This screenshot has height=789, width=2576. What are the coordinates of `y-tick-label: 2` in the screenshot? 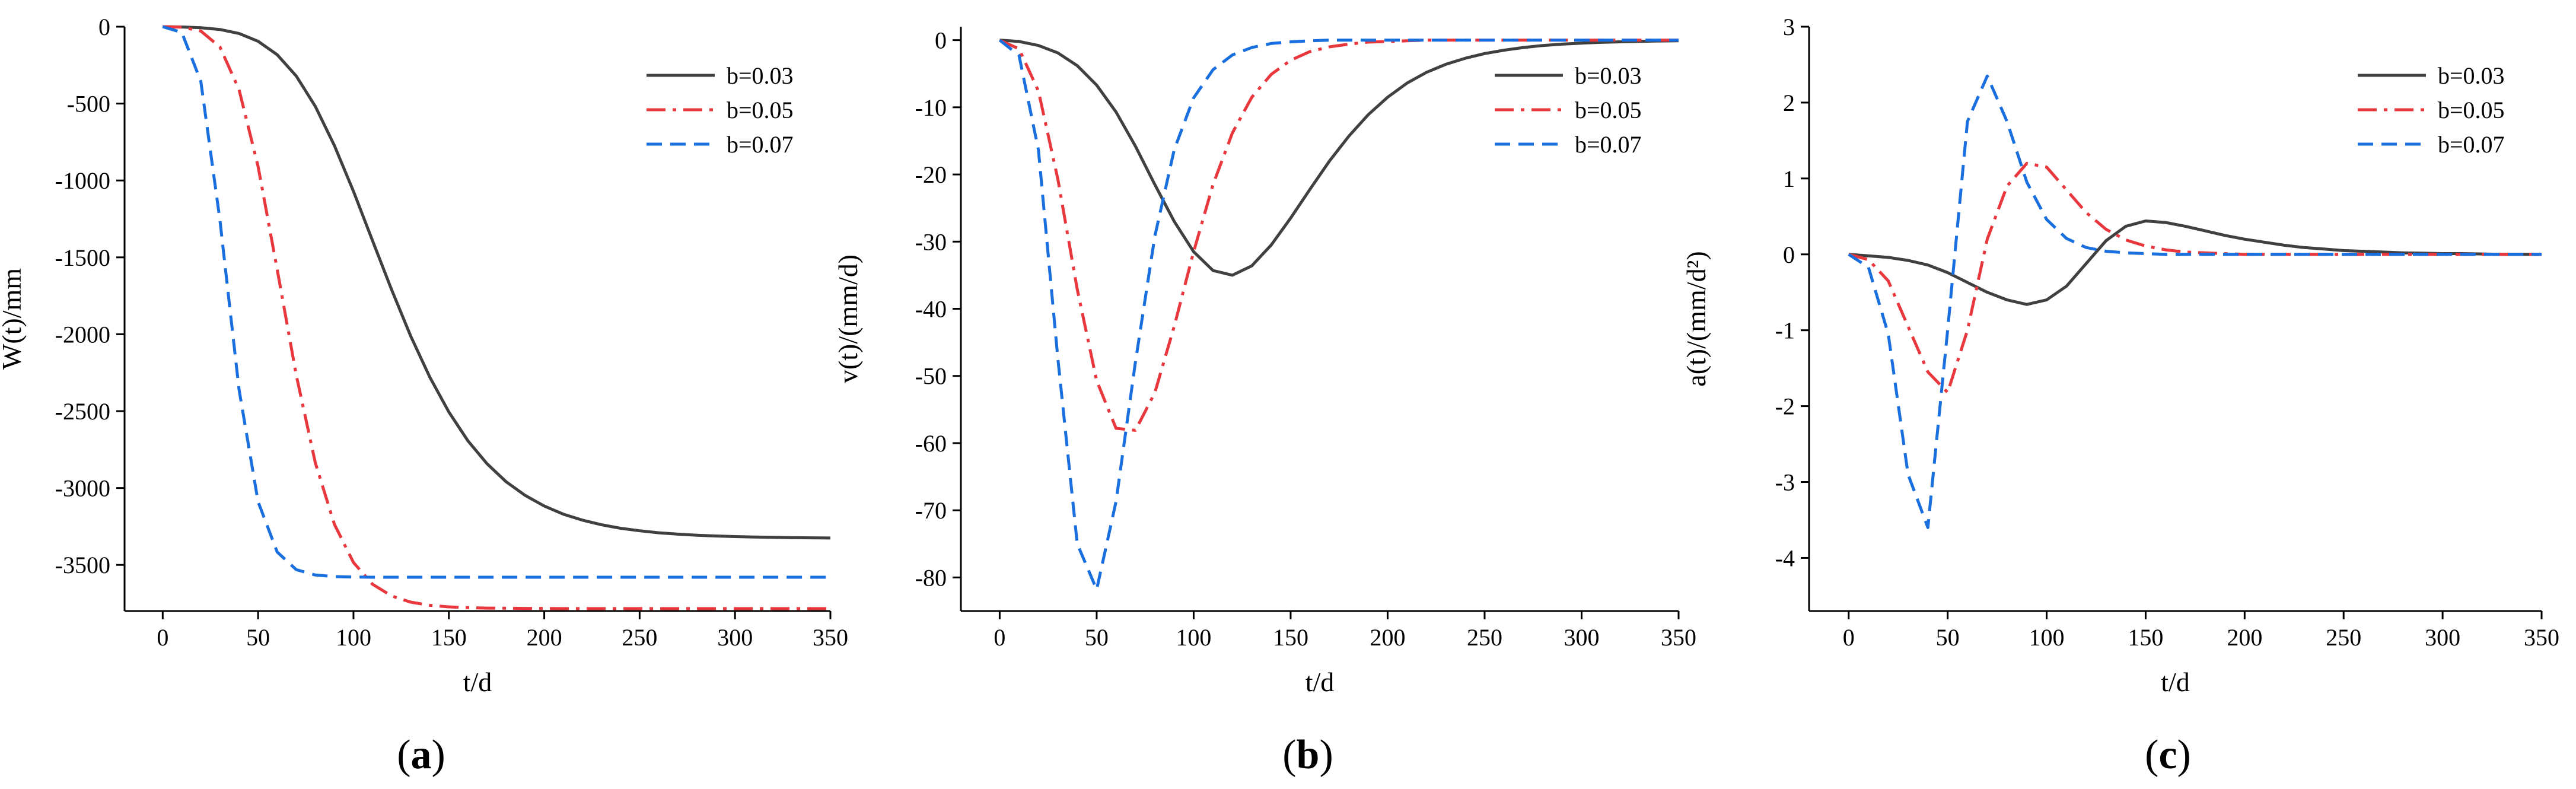 It's located at (1789, 103).